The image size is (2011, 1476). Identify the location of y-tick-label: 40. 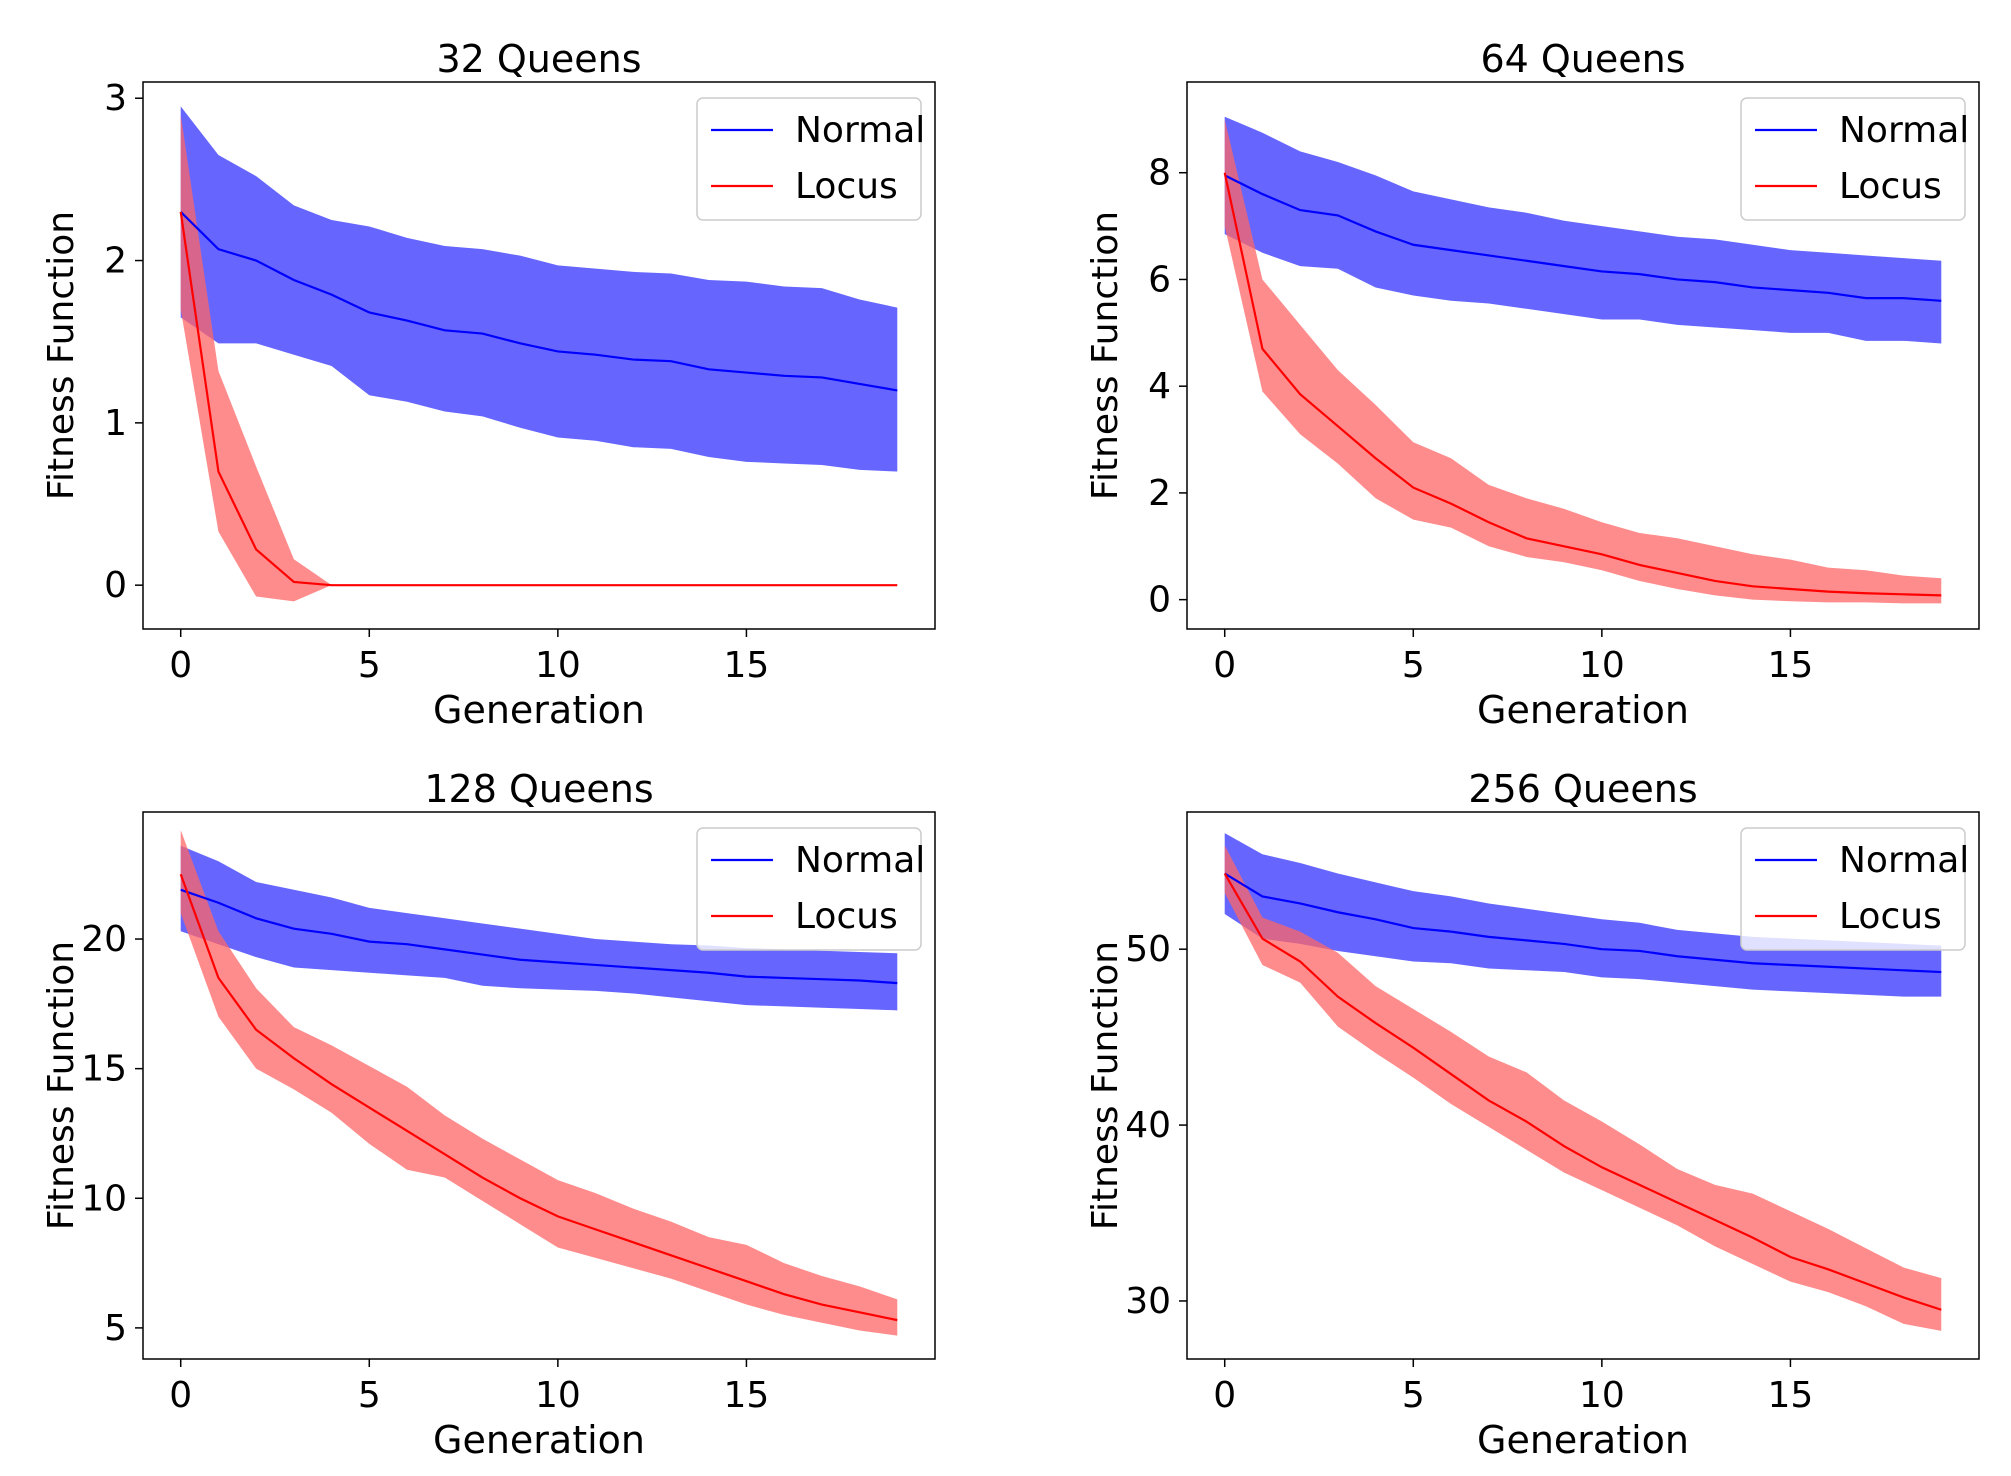
(1148, 1125).